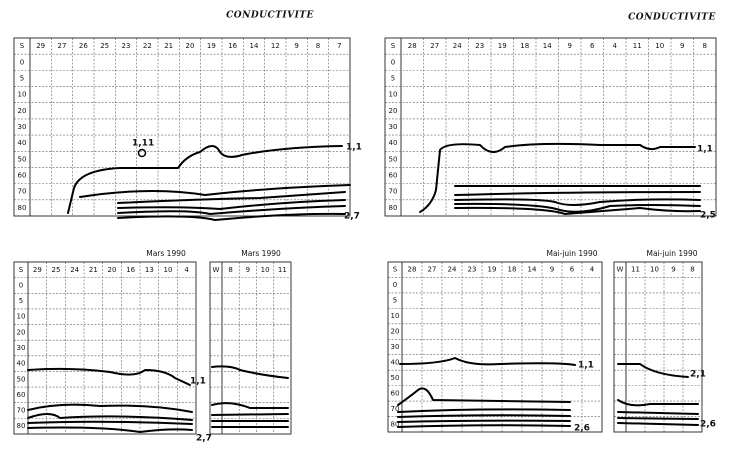 This screenshot has height=451, width=750. I want to click on column-label: 13, so click(149, 270).